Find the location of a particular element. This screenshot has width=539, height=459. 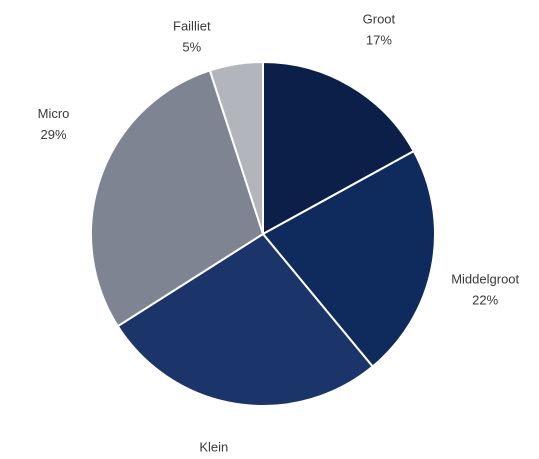

slice-label-failliet: Failliet is located at coordinates (192, 26).